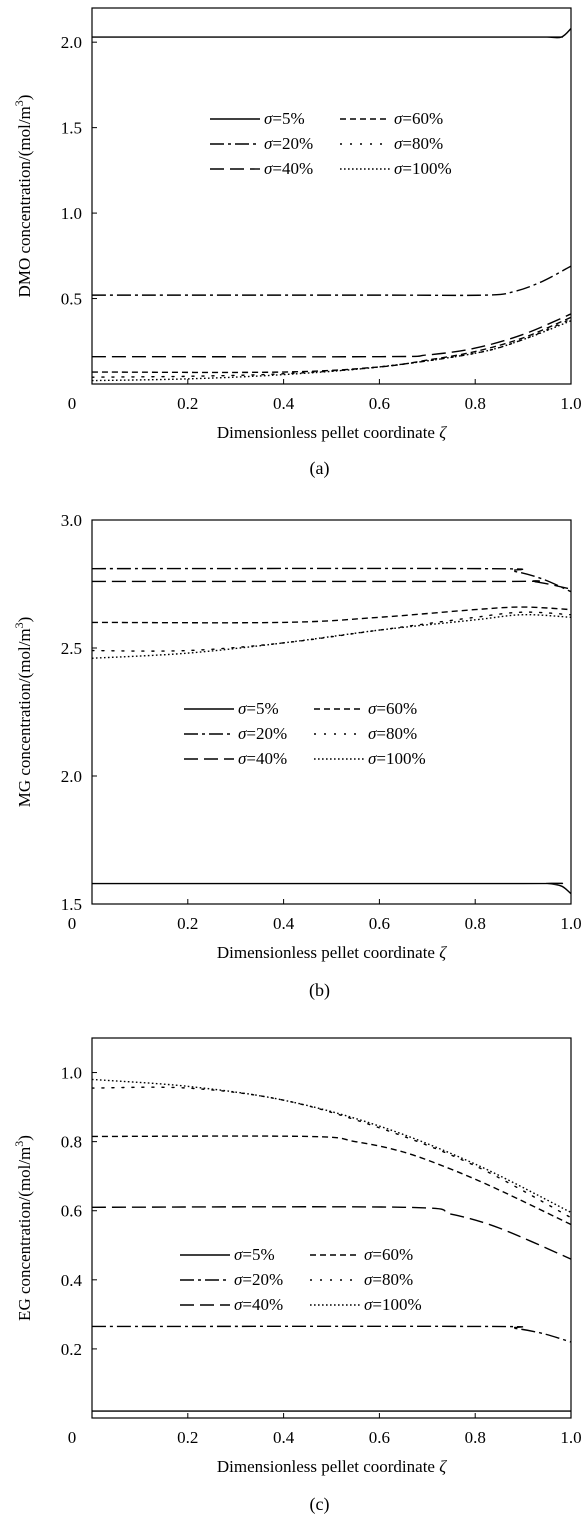 Image resolution: width=584 pixels, height=1522 pixels. What do you see at coordinates (71, 648) in the screenshot?
I see `y-tick-label: 2.5` at bounding box center [71, 648].